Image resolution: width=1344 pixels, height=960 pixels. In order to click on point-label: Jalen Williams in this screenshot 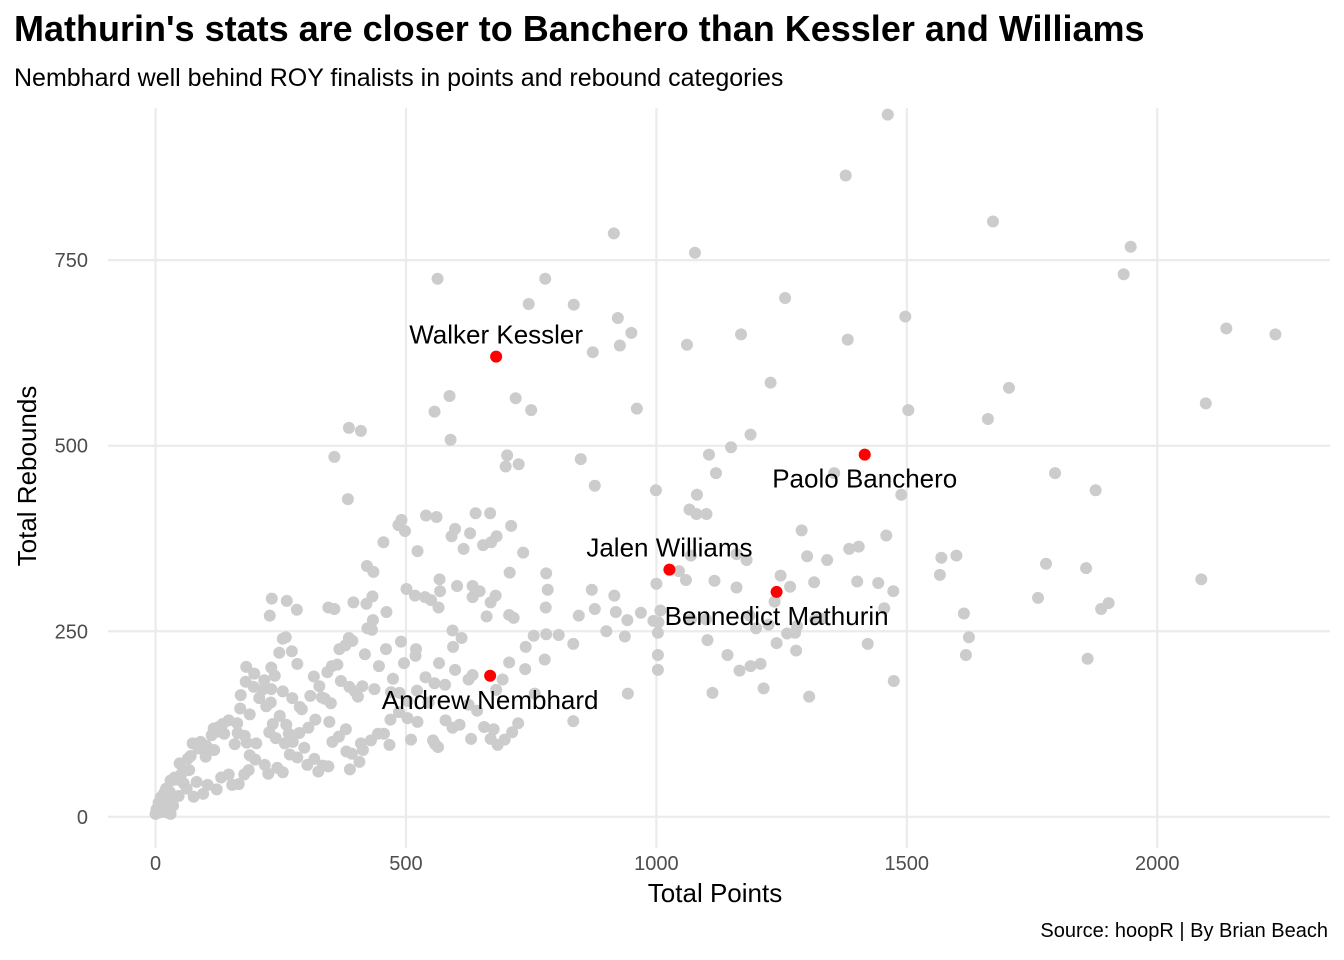, I will do `click(669, 548)`.